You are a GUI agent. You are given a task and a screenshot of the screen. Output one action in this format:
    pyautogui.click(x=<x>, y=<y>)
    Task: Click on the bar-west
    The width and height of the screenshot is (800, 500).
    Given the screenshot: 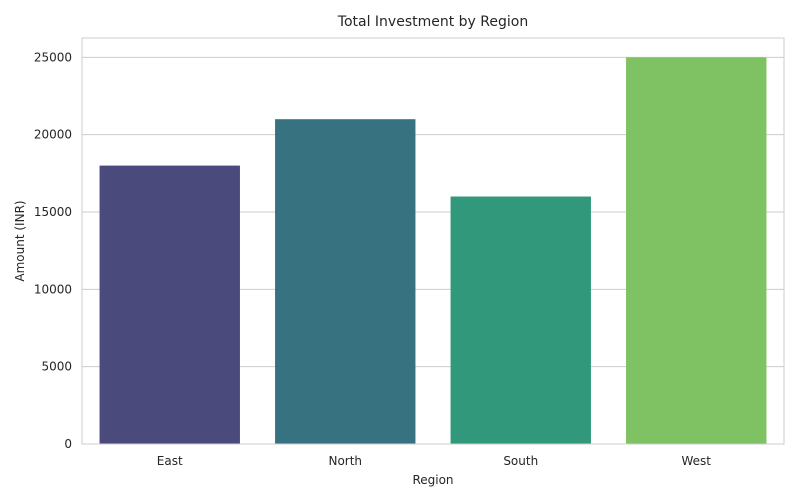 What is the action you would take?
    pyautogui.click(x=696, y=250)
    